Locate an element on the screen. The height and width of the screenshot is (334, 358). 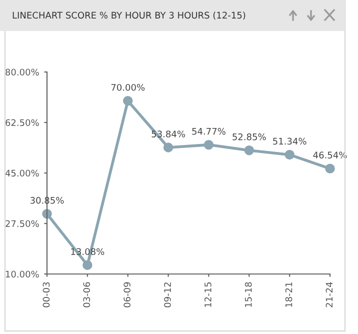
data-label: 46.54% is located at coordinates (330, 155).